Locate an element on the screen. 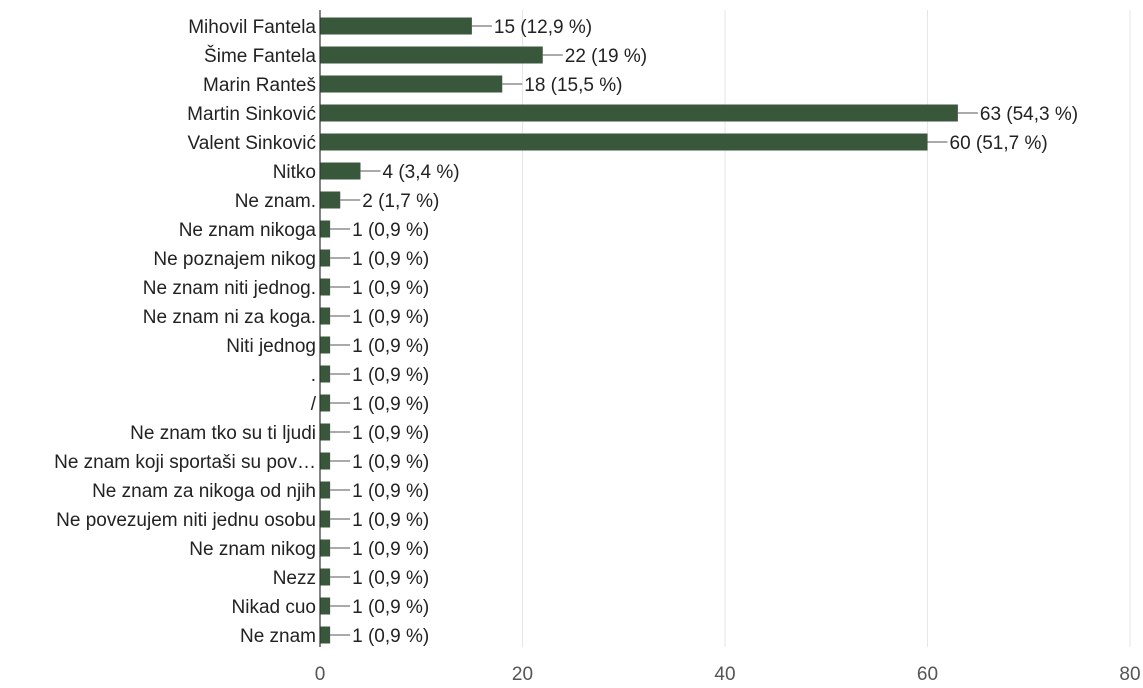  value-label: 2 (1,7 %) is located at coordinates (400, 201).